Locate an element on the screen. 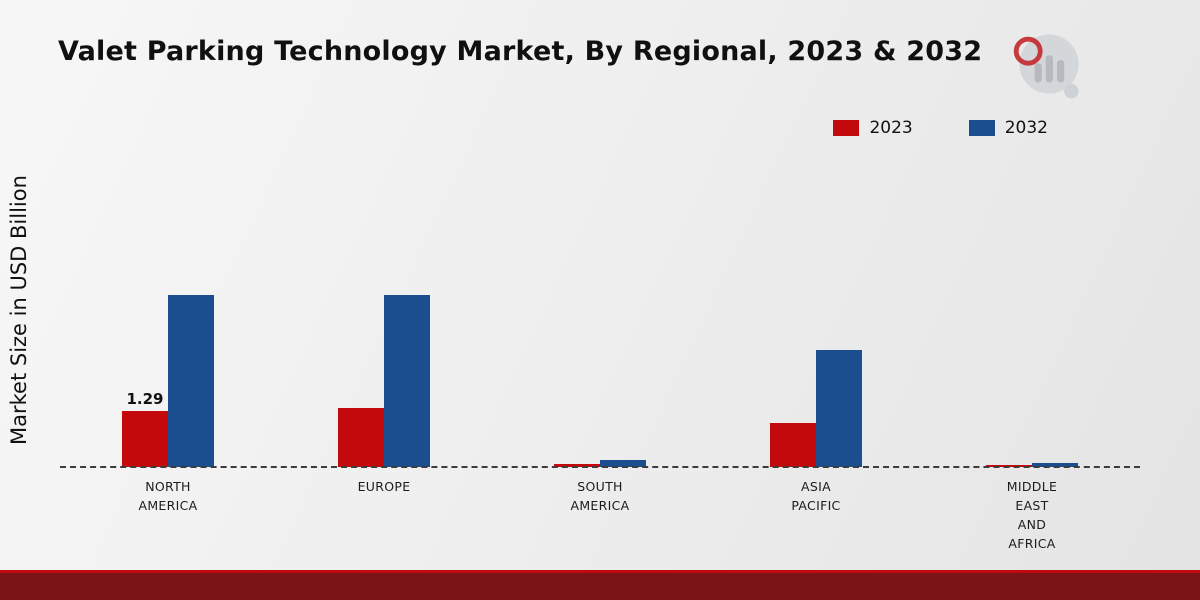 The height and width of the screenshot is (600, 1200). bar-2023-north-america is located at coordinates (145, 439).